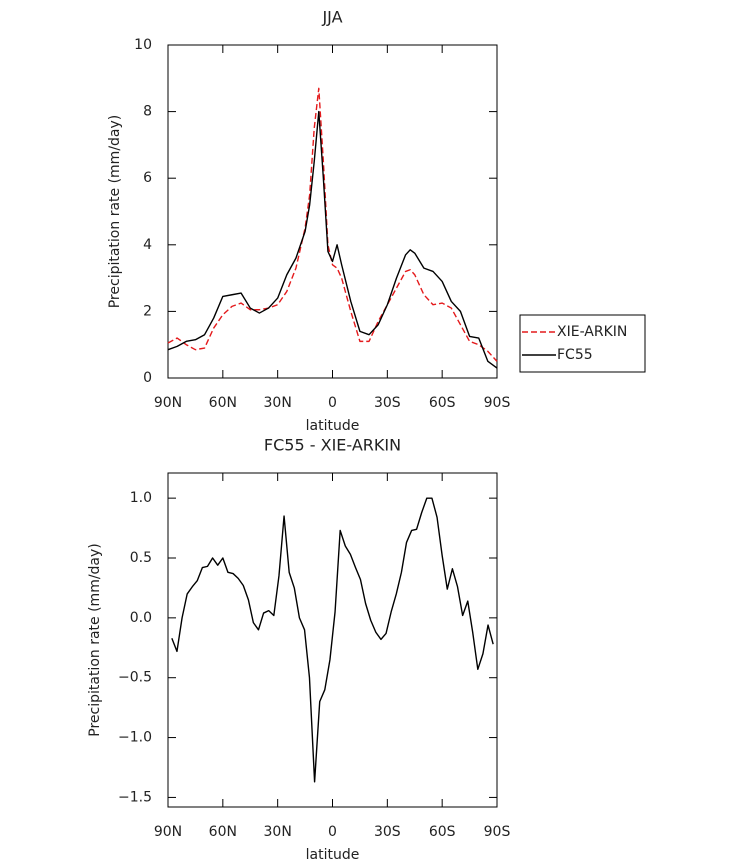 The height and width of the screenshot is (866, 733). What do you see at coordinates (147, 178) in the screenshot?
I see `y-tick-label: 6` at bounding box center [147, 178].